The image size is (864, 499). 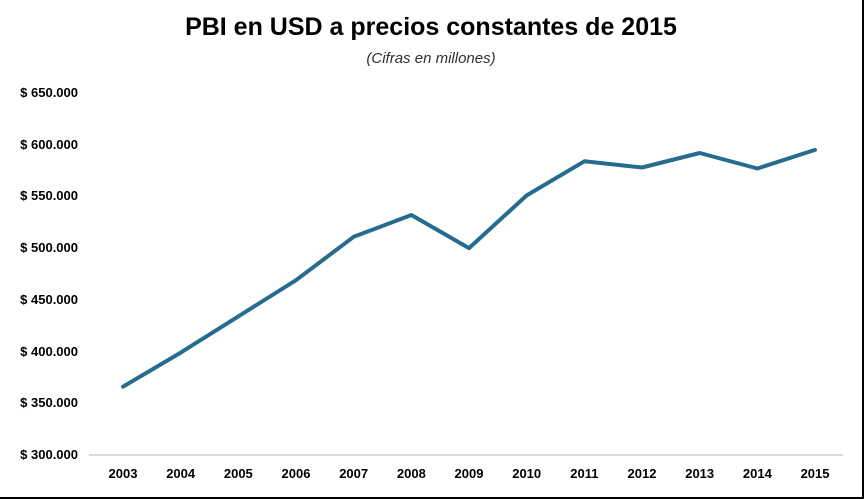 What do you see at coordinates (411, 473) in the screenshot?
I see `x-tick-label: 2008` at bounding box center [411, 473].